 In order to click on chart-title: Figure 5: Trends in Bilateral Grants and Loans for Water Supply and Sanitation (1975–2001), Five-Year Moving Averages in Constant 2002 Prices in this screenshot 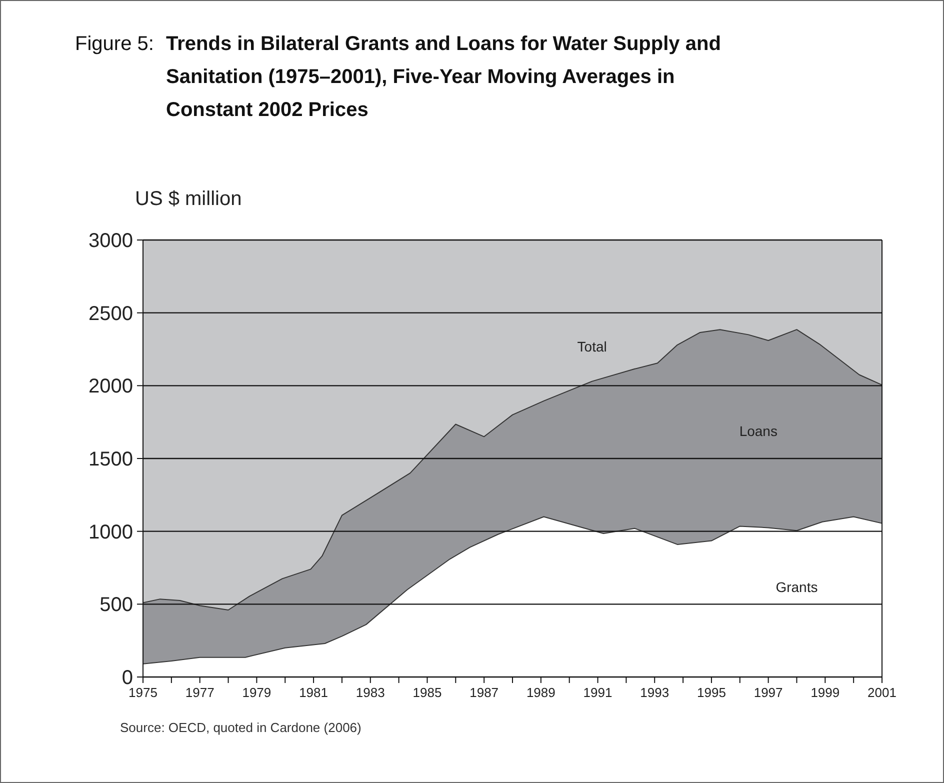, I will do `click(398, 77)`.